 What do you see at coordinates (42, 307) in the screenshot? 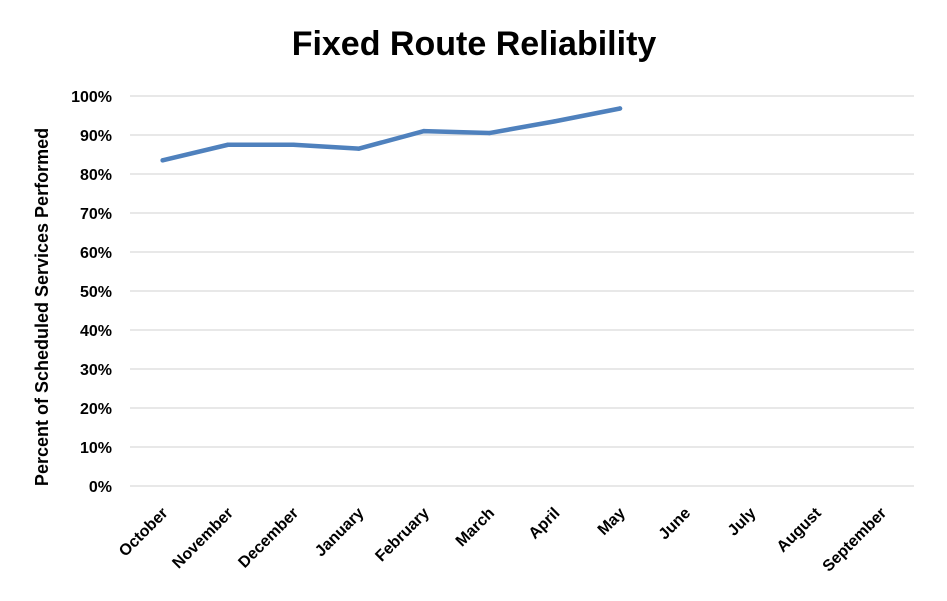
I see `y-axis-label: Percent of Scheduled Services Performed` at bounding box center [42, 307].